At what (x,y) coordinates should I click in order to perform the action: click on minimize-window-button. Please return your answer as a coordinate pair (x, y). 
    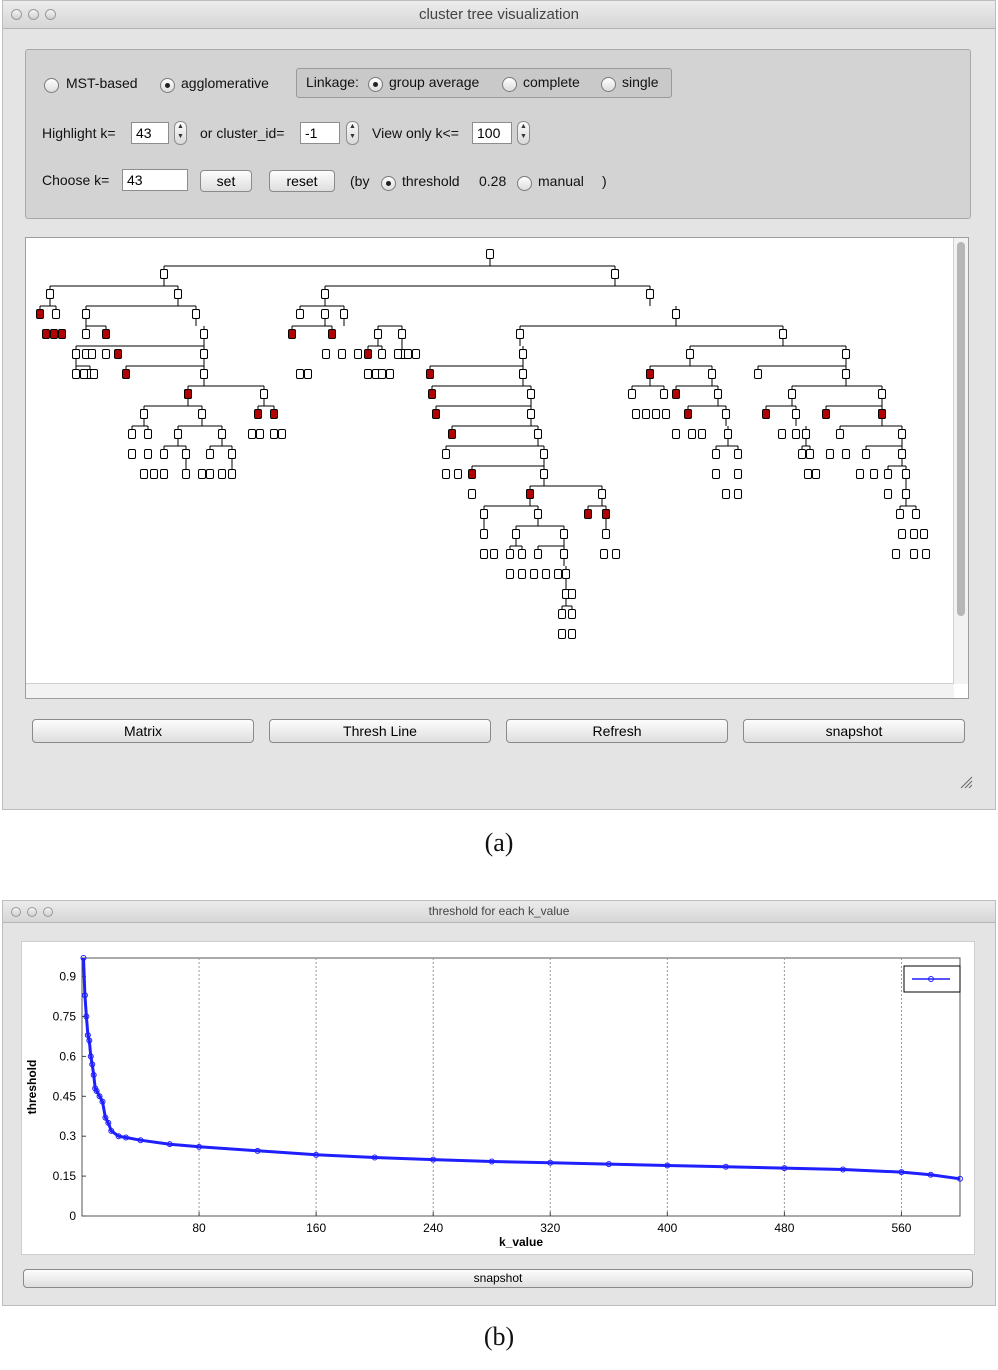
    Looking at the image, I should click on (33, 14).